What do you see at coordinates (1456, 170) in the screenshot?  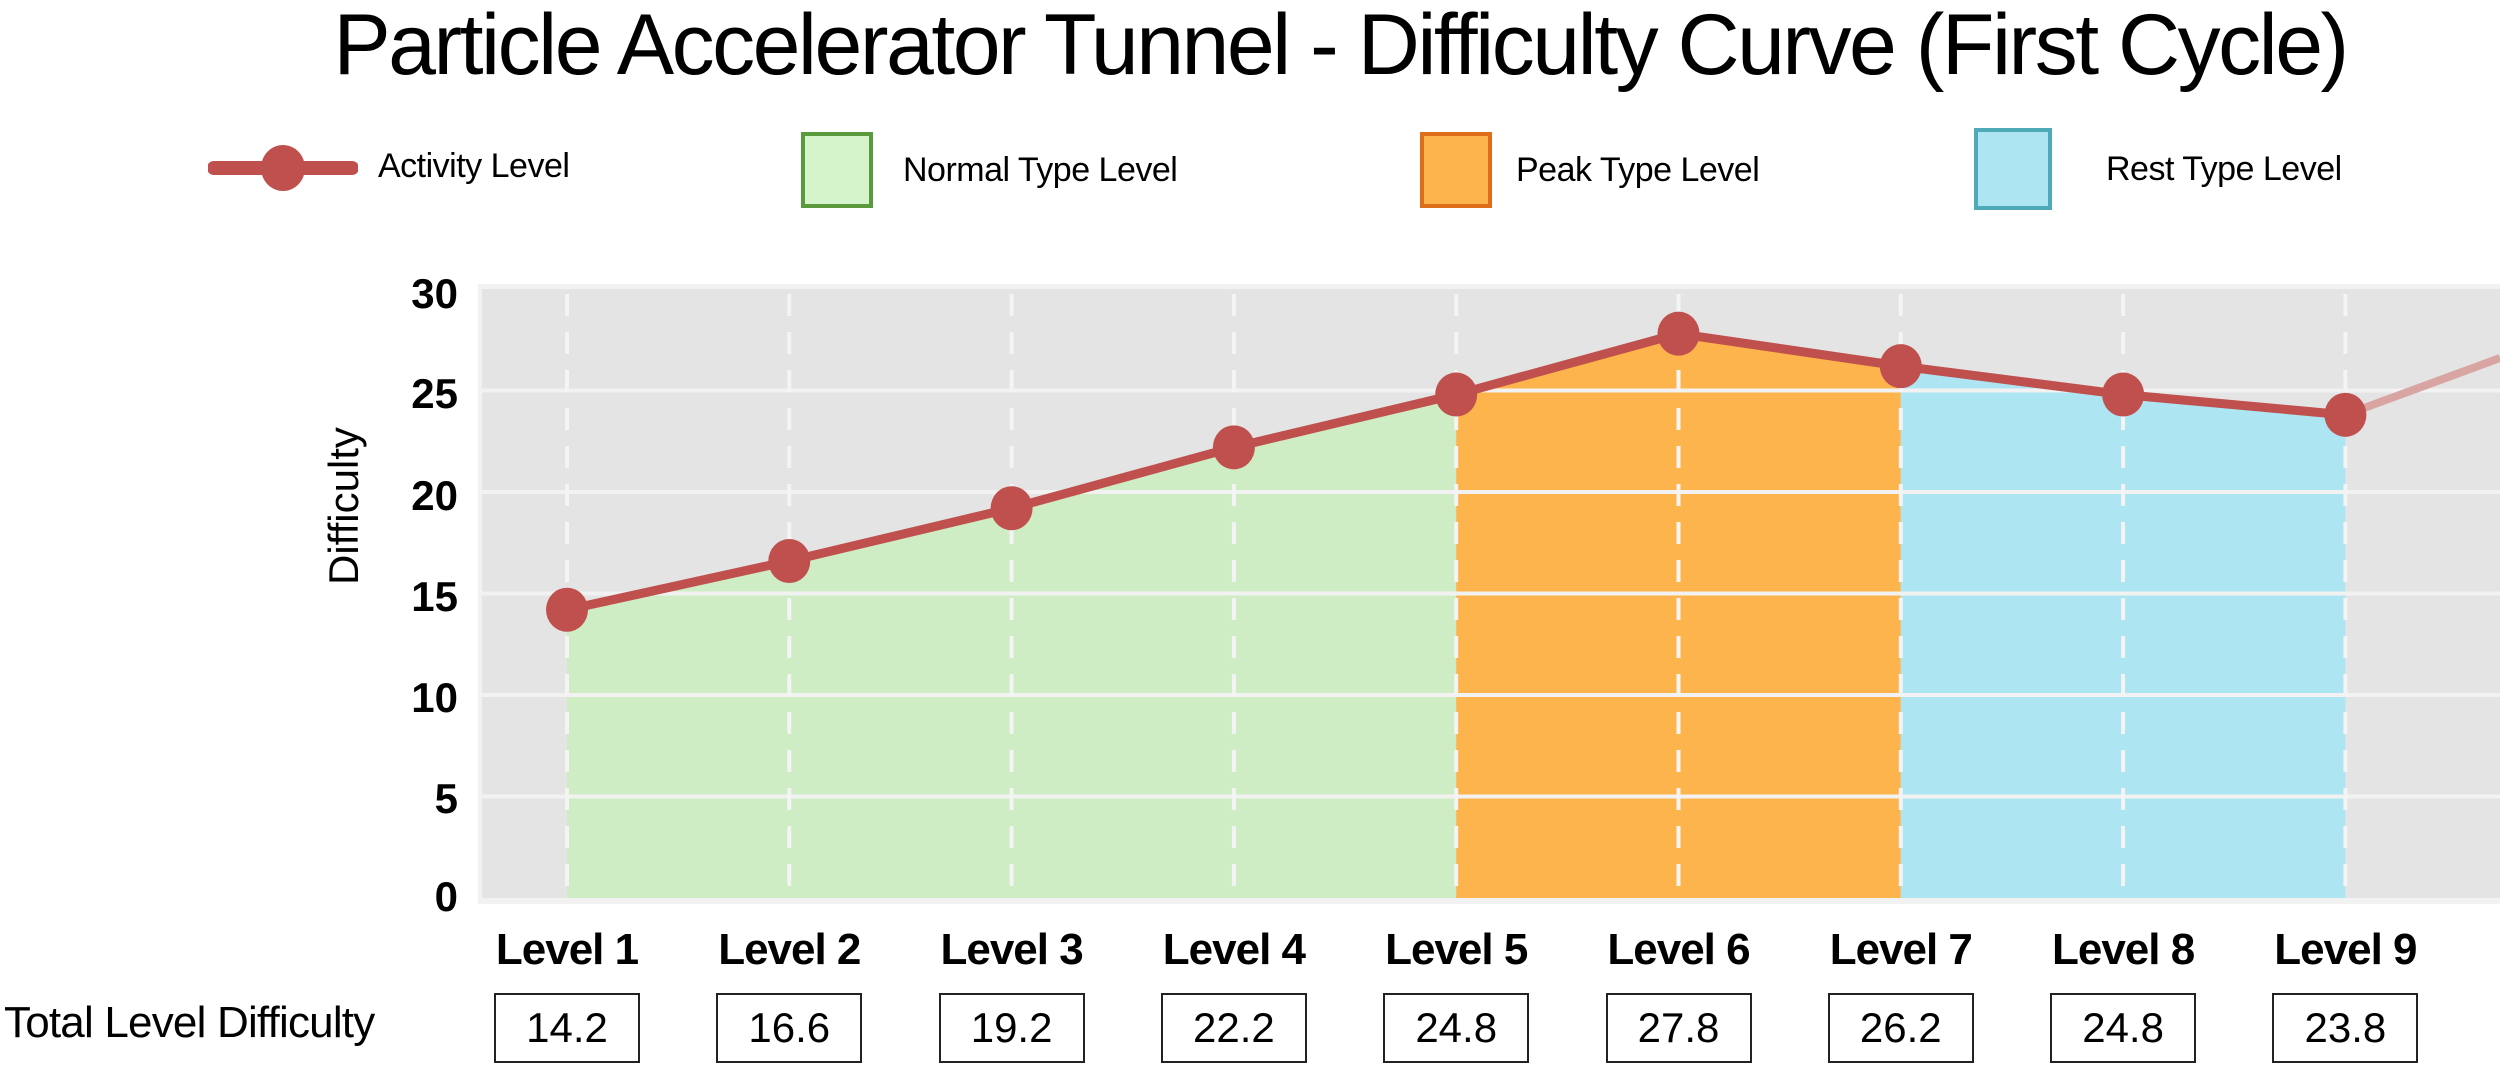 I see `peak-swatch-icon` at bounding box center [1456, 170].